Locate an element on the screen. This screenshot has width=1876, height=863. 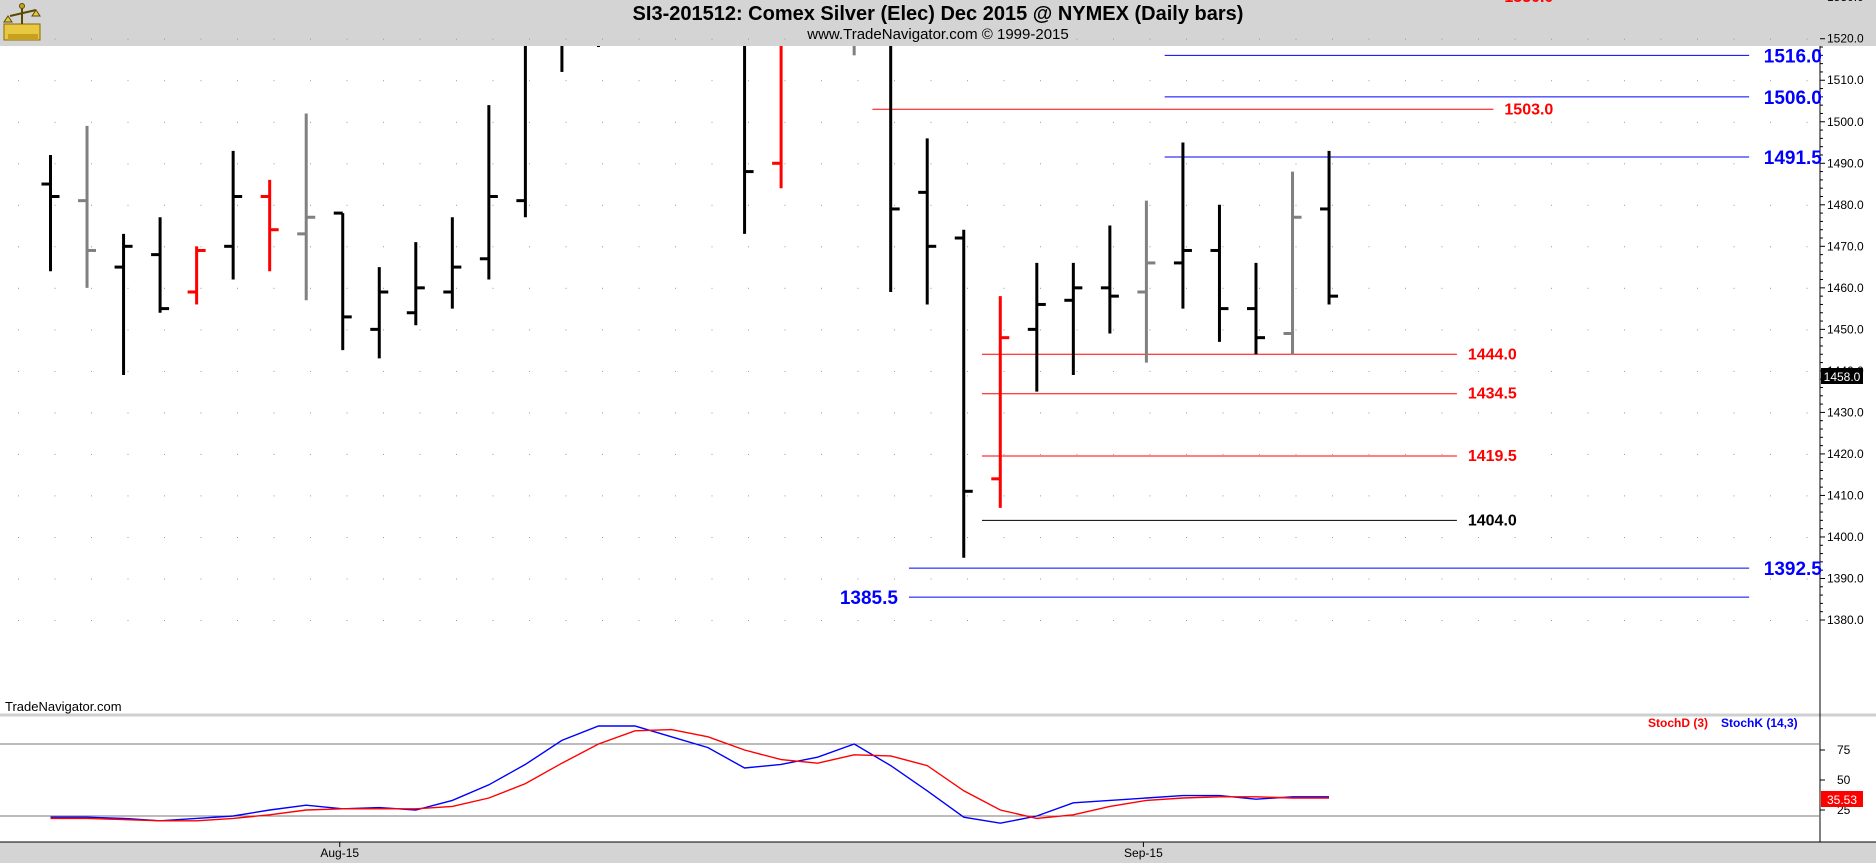
level-label: 1444.0 is located at coordinates (1492, 354).